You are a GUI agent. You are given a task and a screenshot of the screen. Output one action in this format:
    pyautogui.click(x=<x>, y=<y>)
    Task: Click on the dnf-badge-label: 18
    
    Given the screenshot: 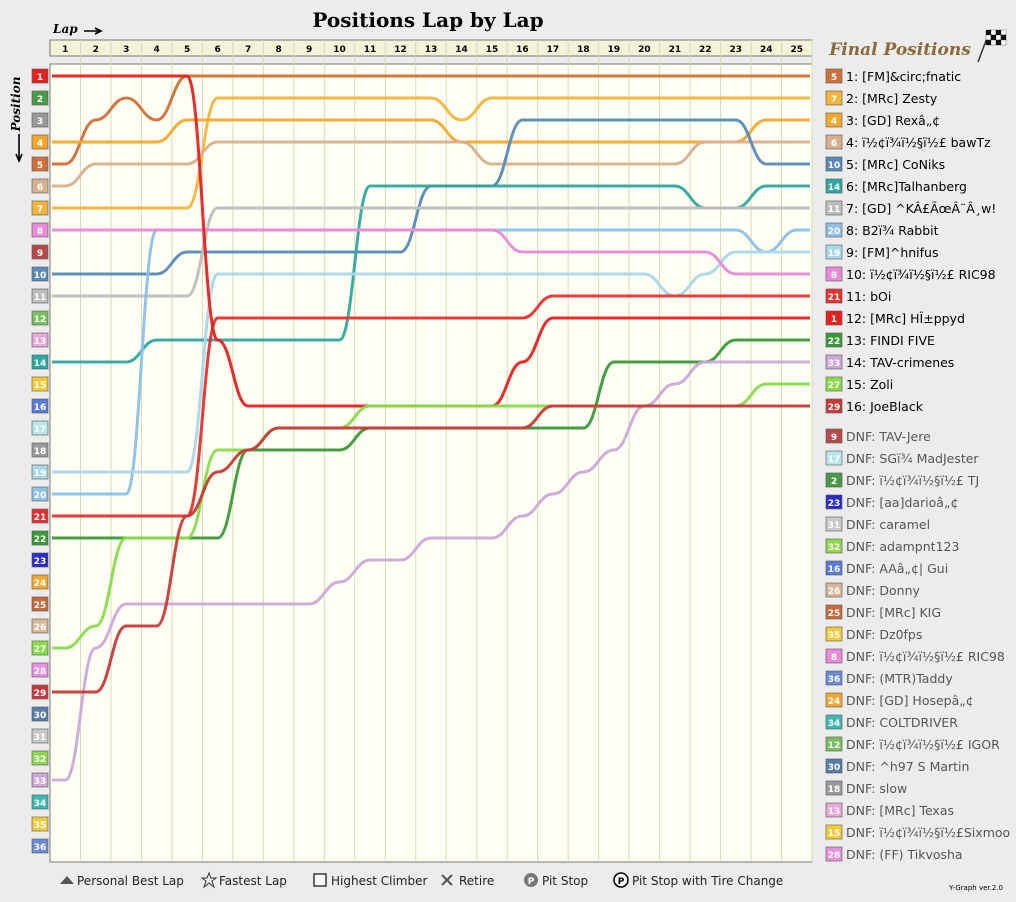 What is the action you would take?
    pyautogui.click(x=834, y=790)
    